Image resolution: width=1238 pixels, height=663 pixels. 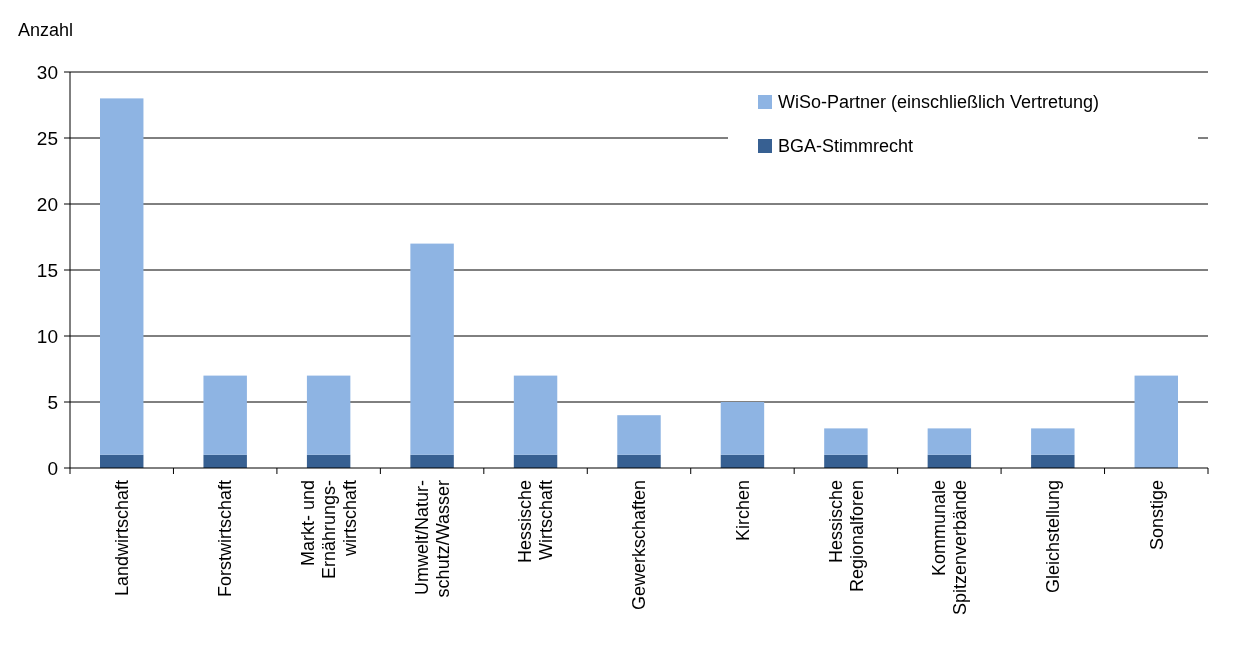 I want to click on y-tick-label: 25, so click(x=47, y=138).